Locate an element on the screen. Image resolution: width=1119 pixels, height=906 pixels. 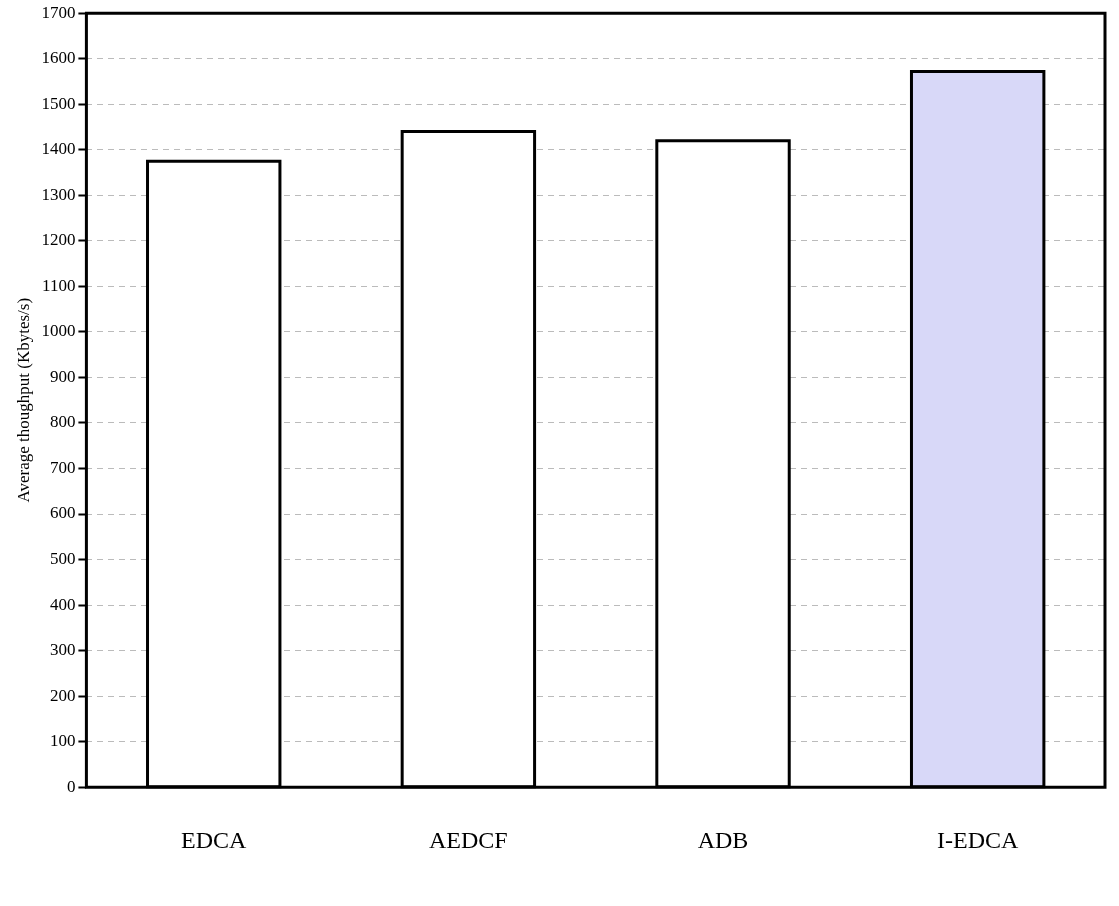
y-tick-label: 1100 is located at coordinates (59, 285).